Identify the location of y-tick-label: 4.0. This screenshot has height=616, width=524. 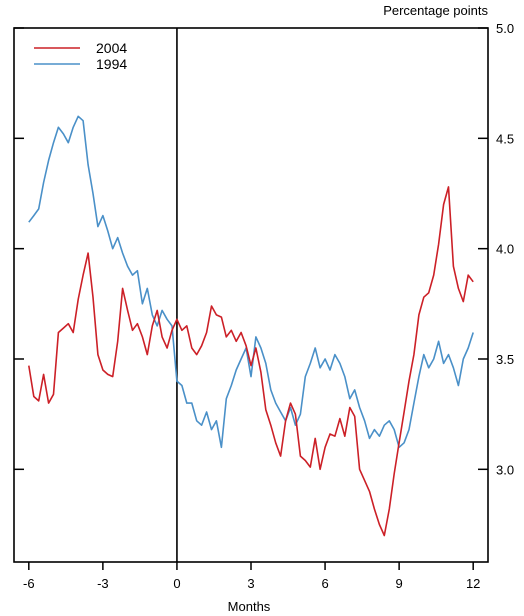
(505, 249).